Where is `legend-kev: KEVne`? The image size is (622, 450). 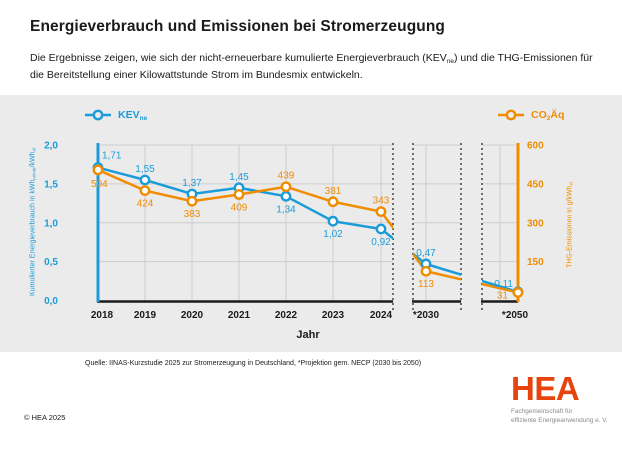
legend-kev: KEVne is located at coordinates (115, 115).